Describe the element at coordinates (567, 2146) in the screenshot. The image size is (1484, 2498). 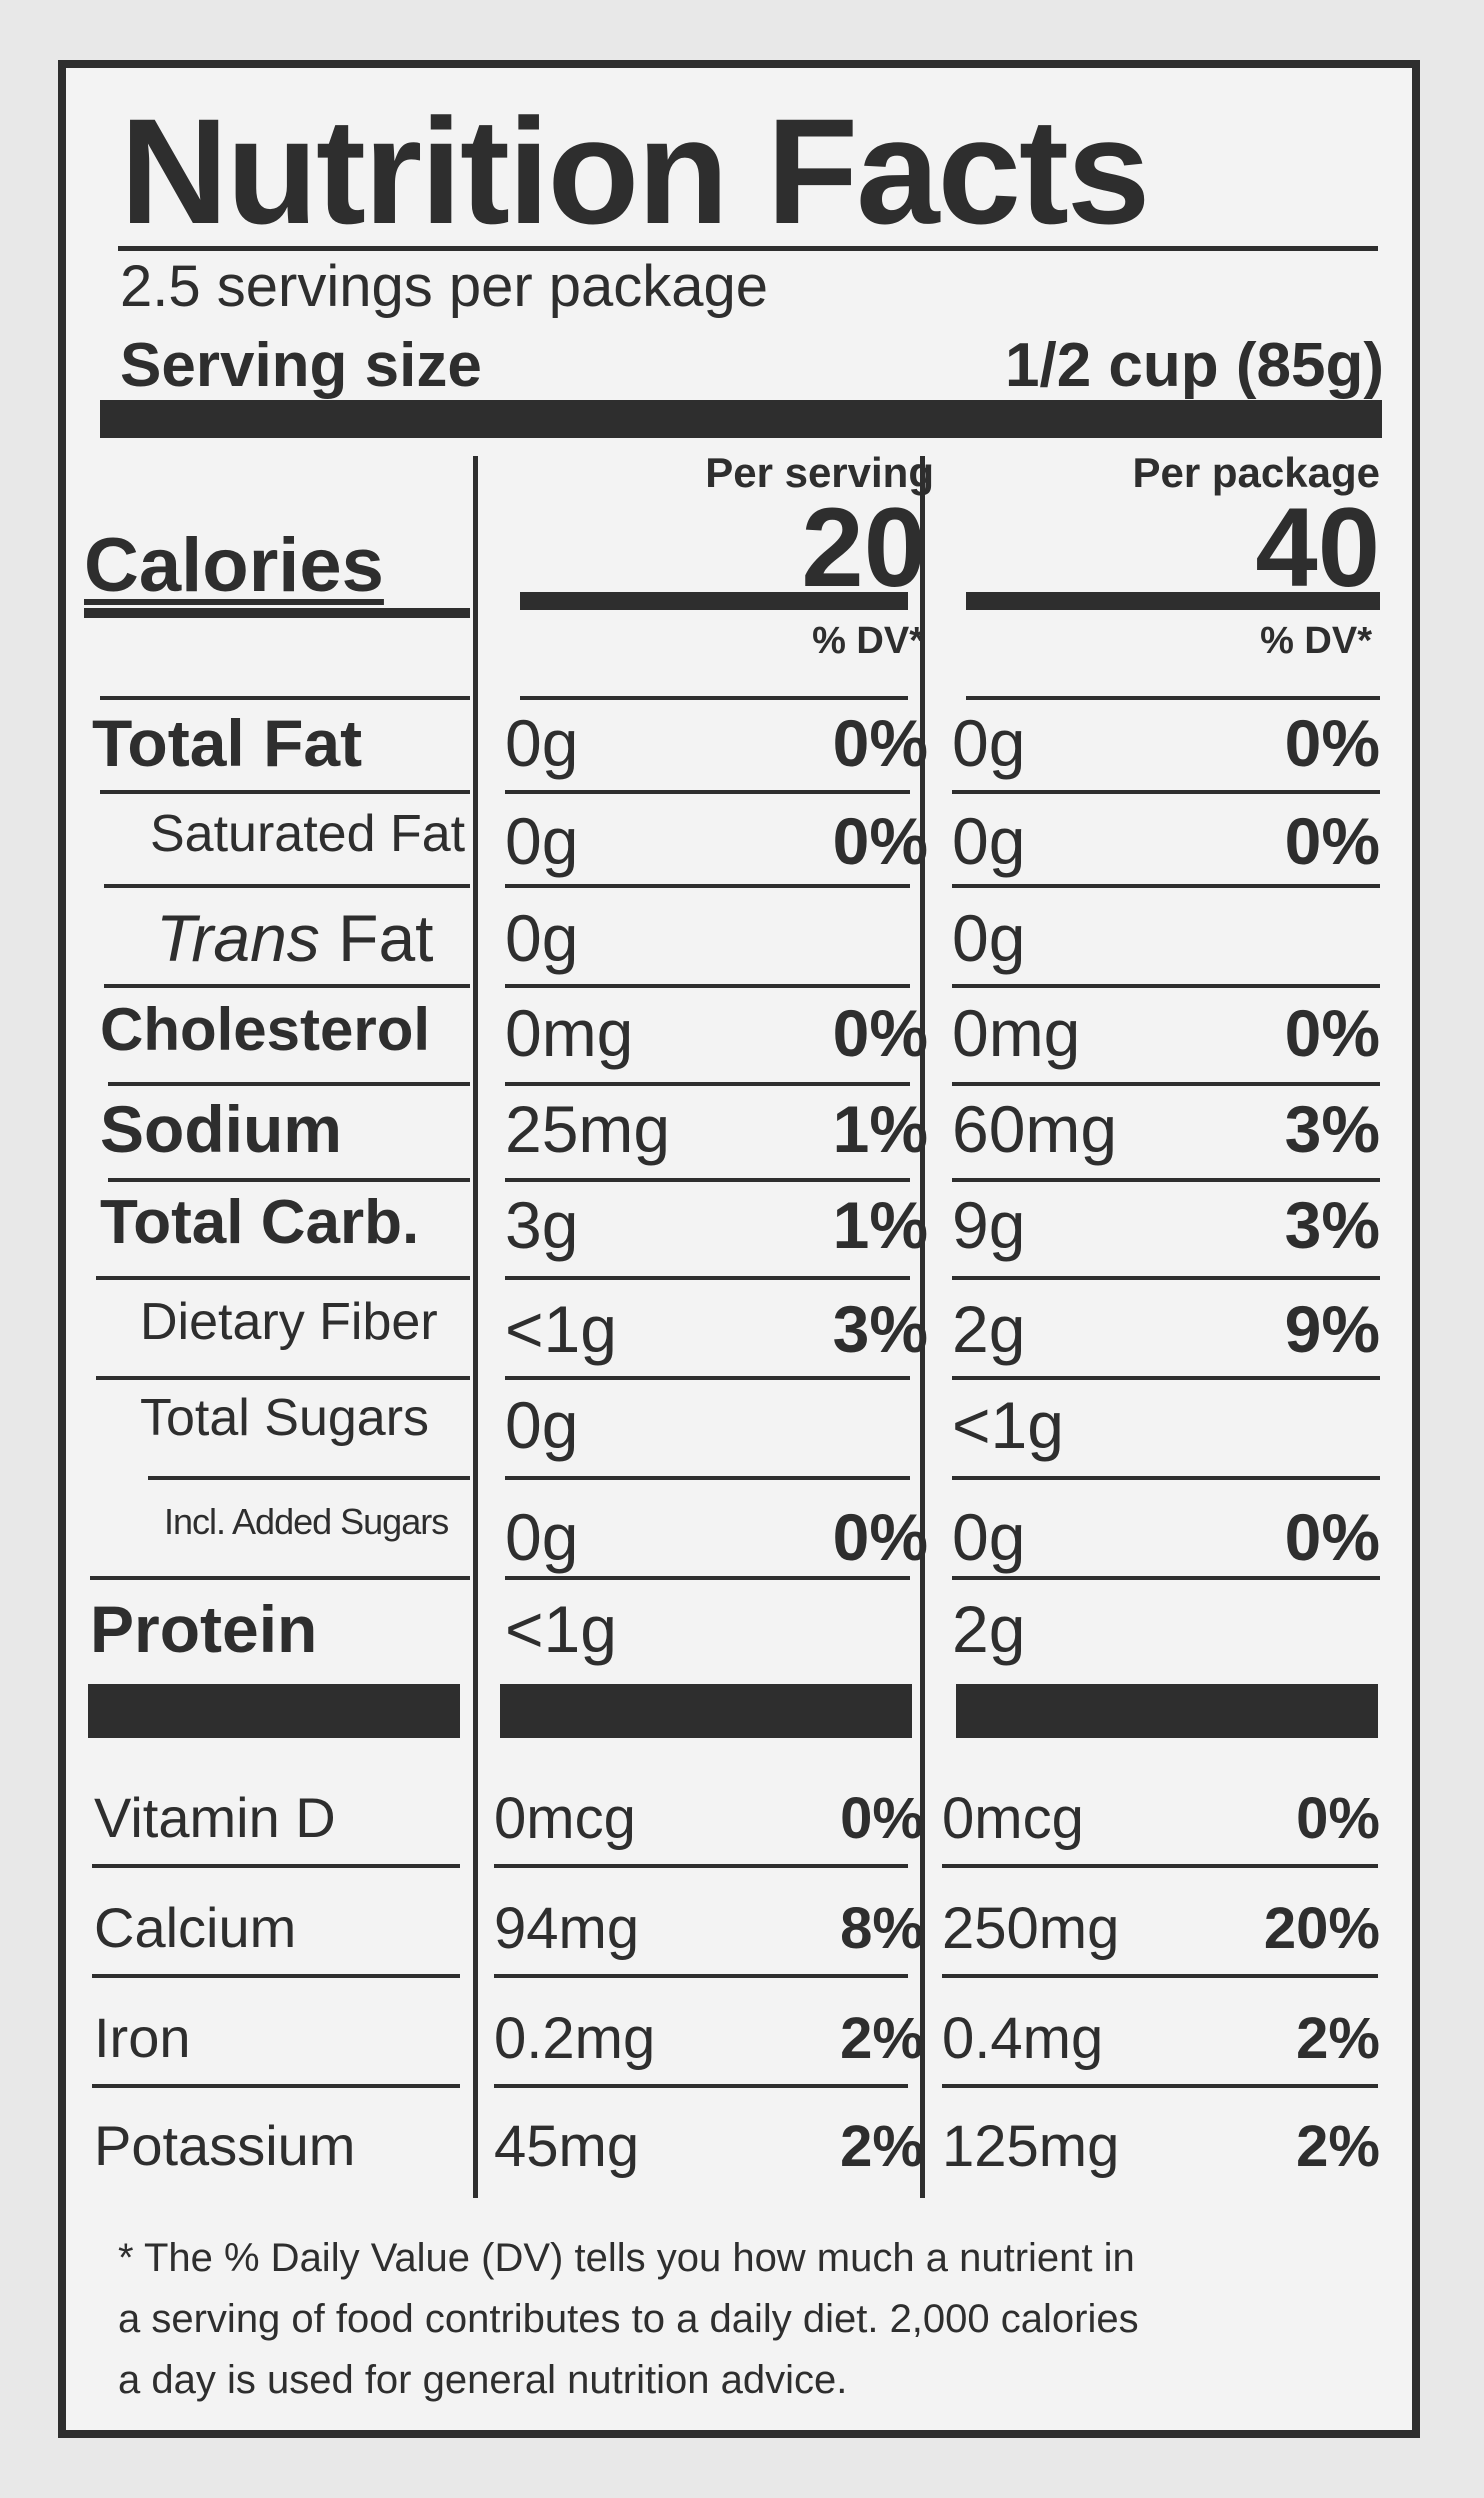
I see `vitamin-serving-amount: 45mg` at that location.